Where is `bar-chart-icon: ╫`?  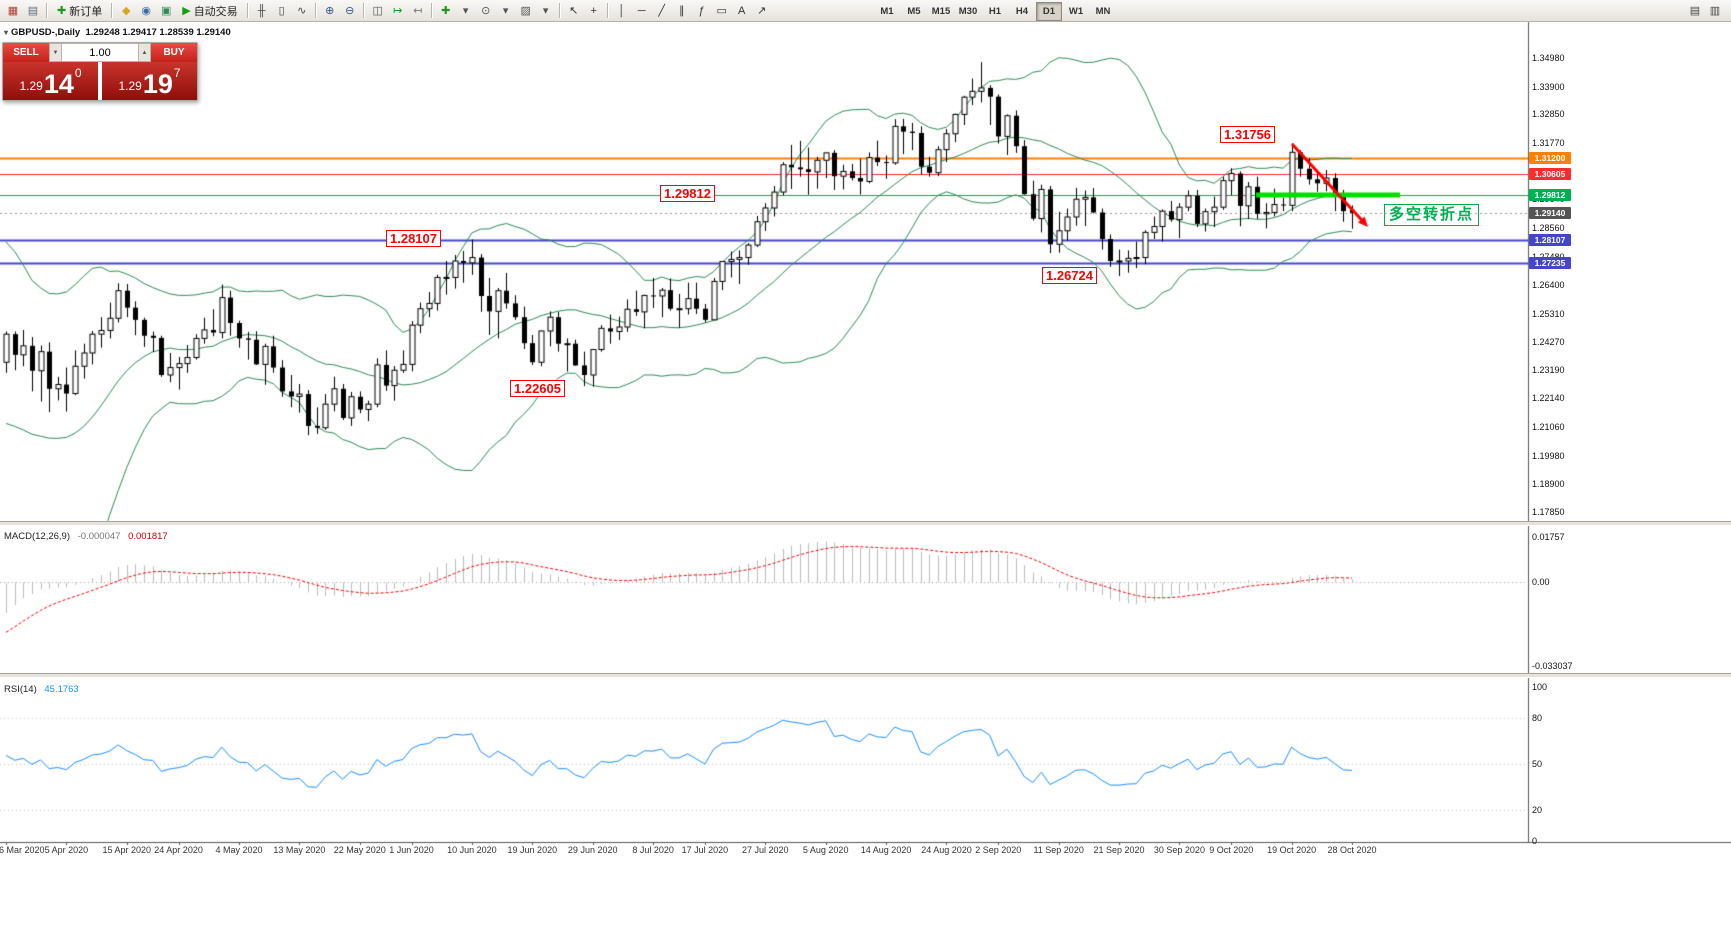
bar-chart-icon: ╫ is located at coordinates (261, 10).